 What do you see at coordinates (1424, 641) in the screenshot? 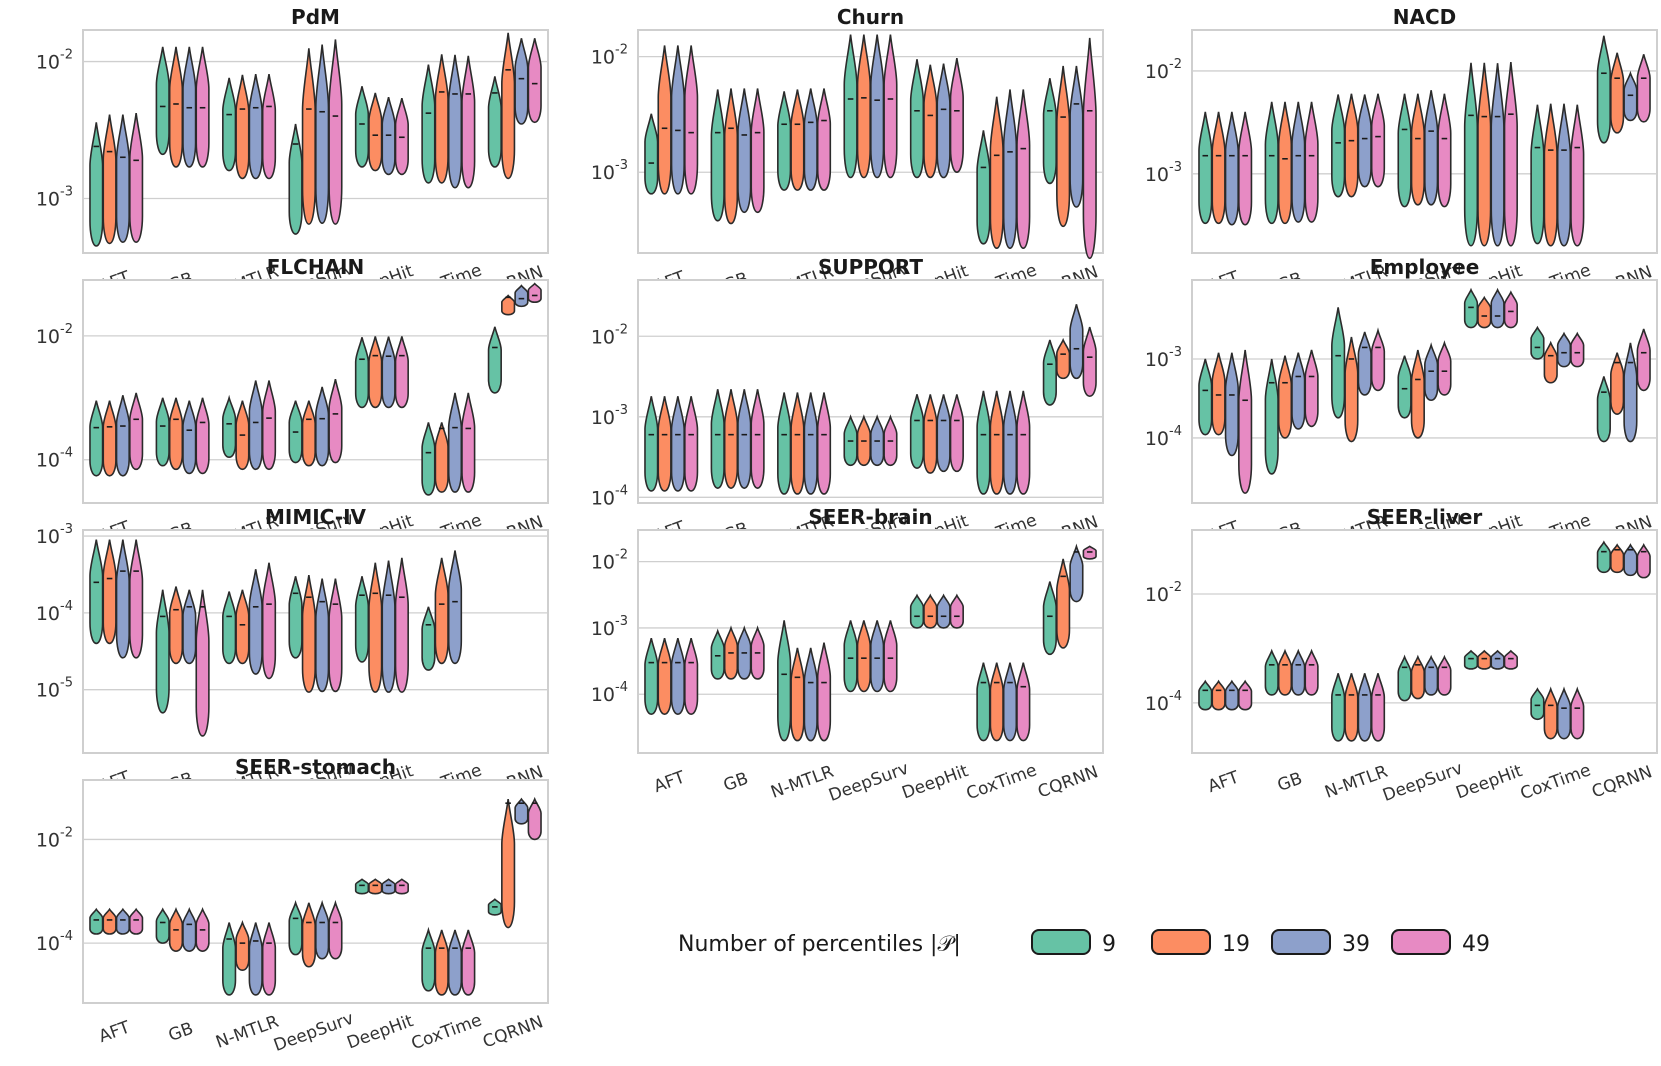
I see `plot-frame` at bounding box center [1424, 641].